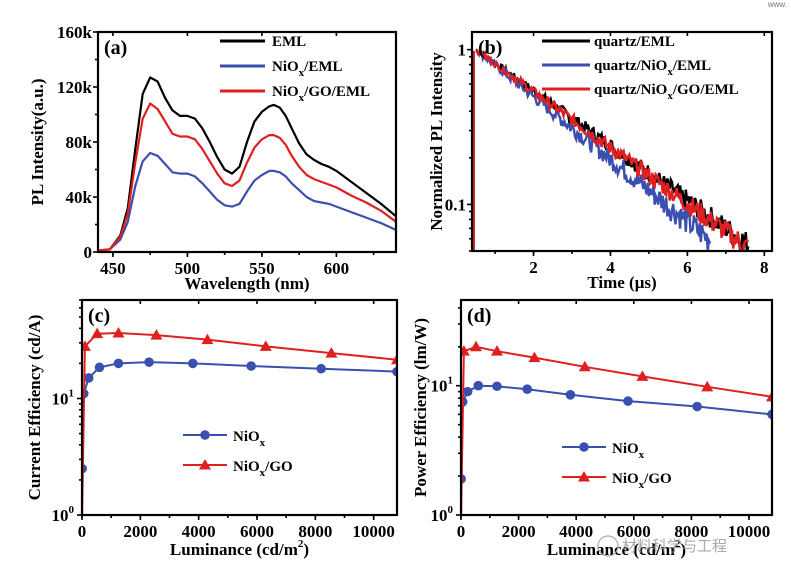  Describe the element at coordinates (79, 142) in the screenshot. I see `y-tick-label: 80k` at that location.